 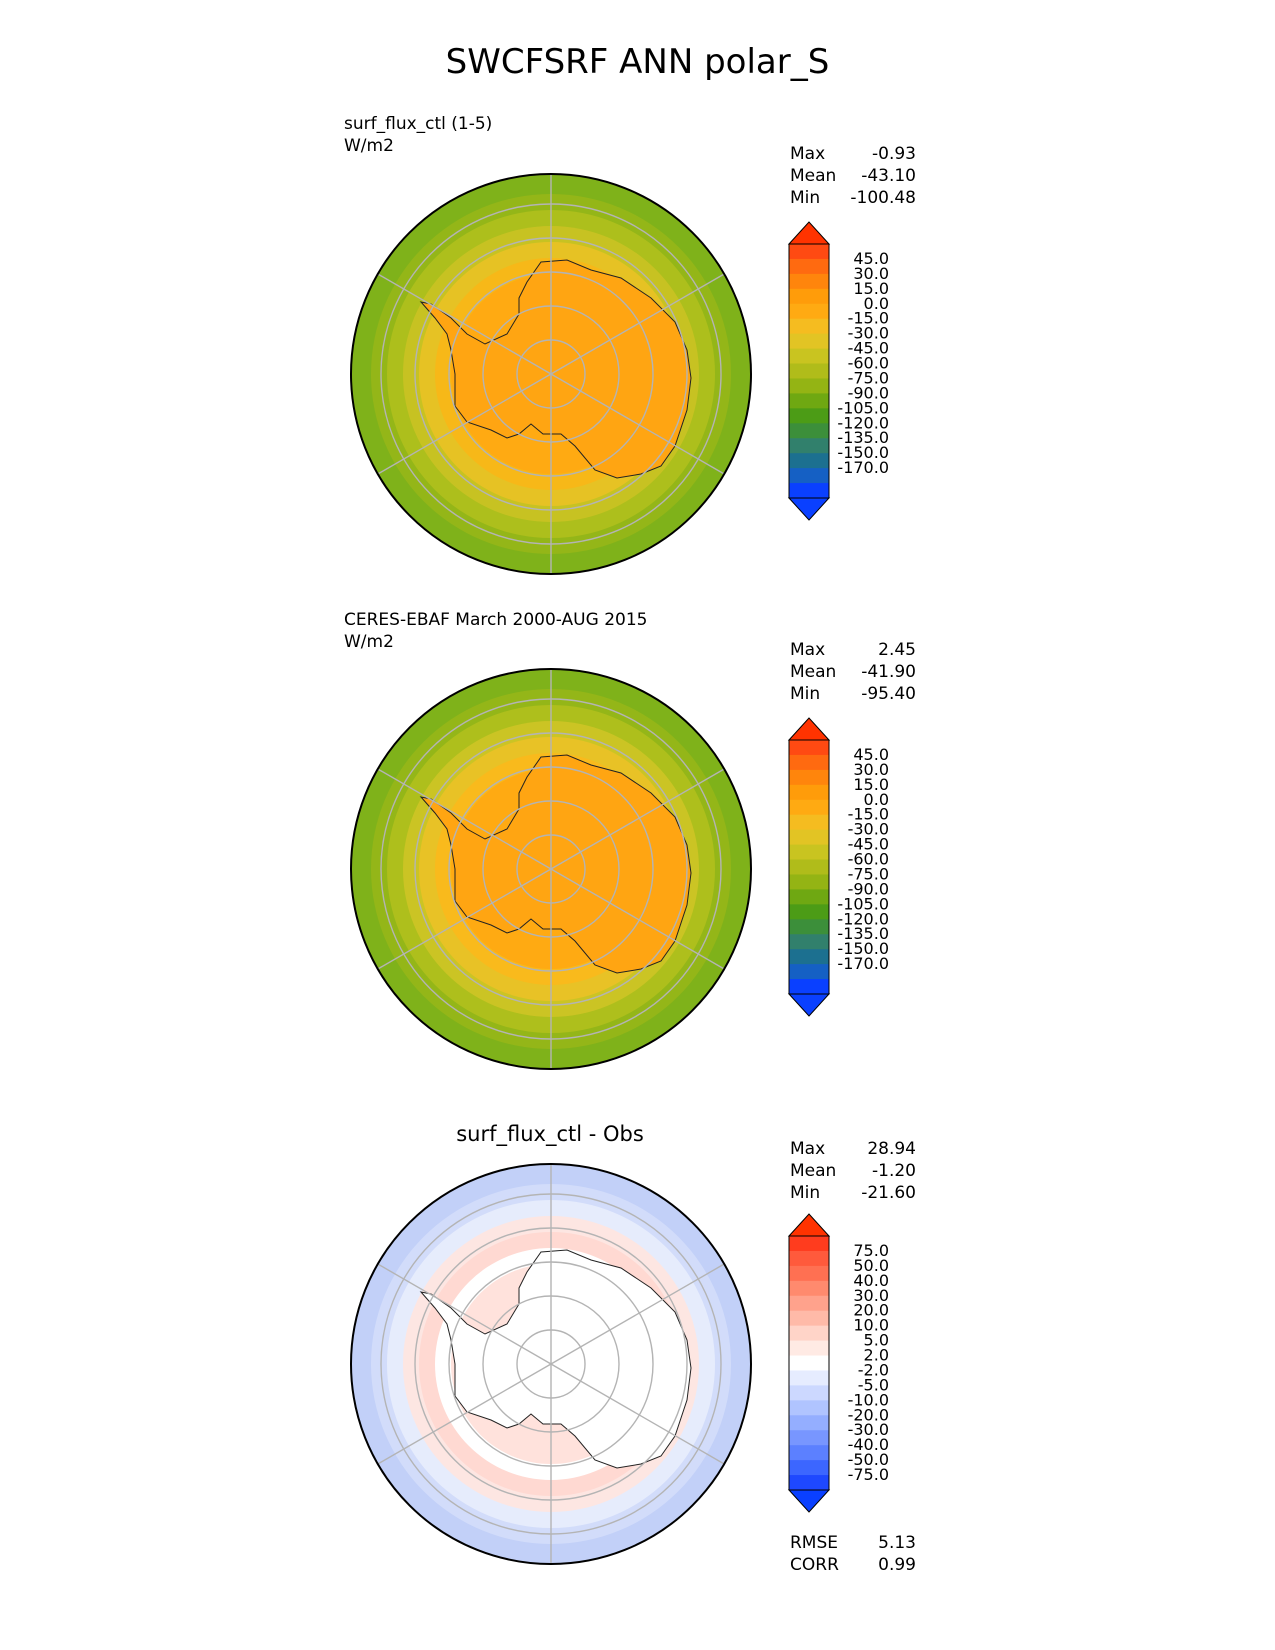 I want to click on colorbar-tick-label: 10.0, so click(x=871, y=1325).